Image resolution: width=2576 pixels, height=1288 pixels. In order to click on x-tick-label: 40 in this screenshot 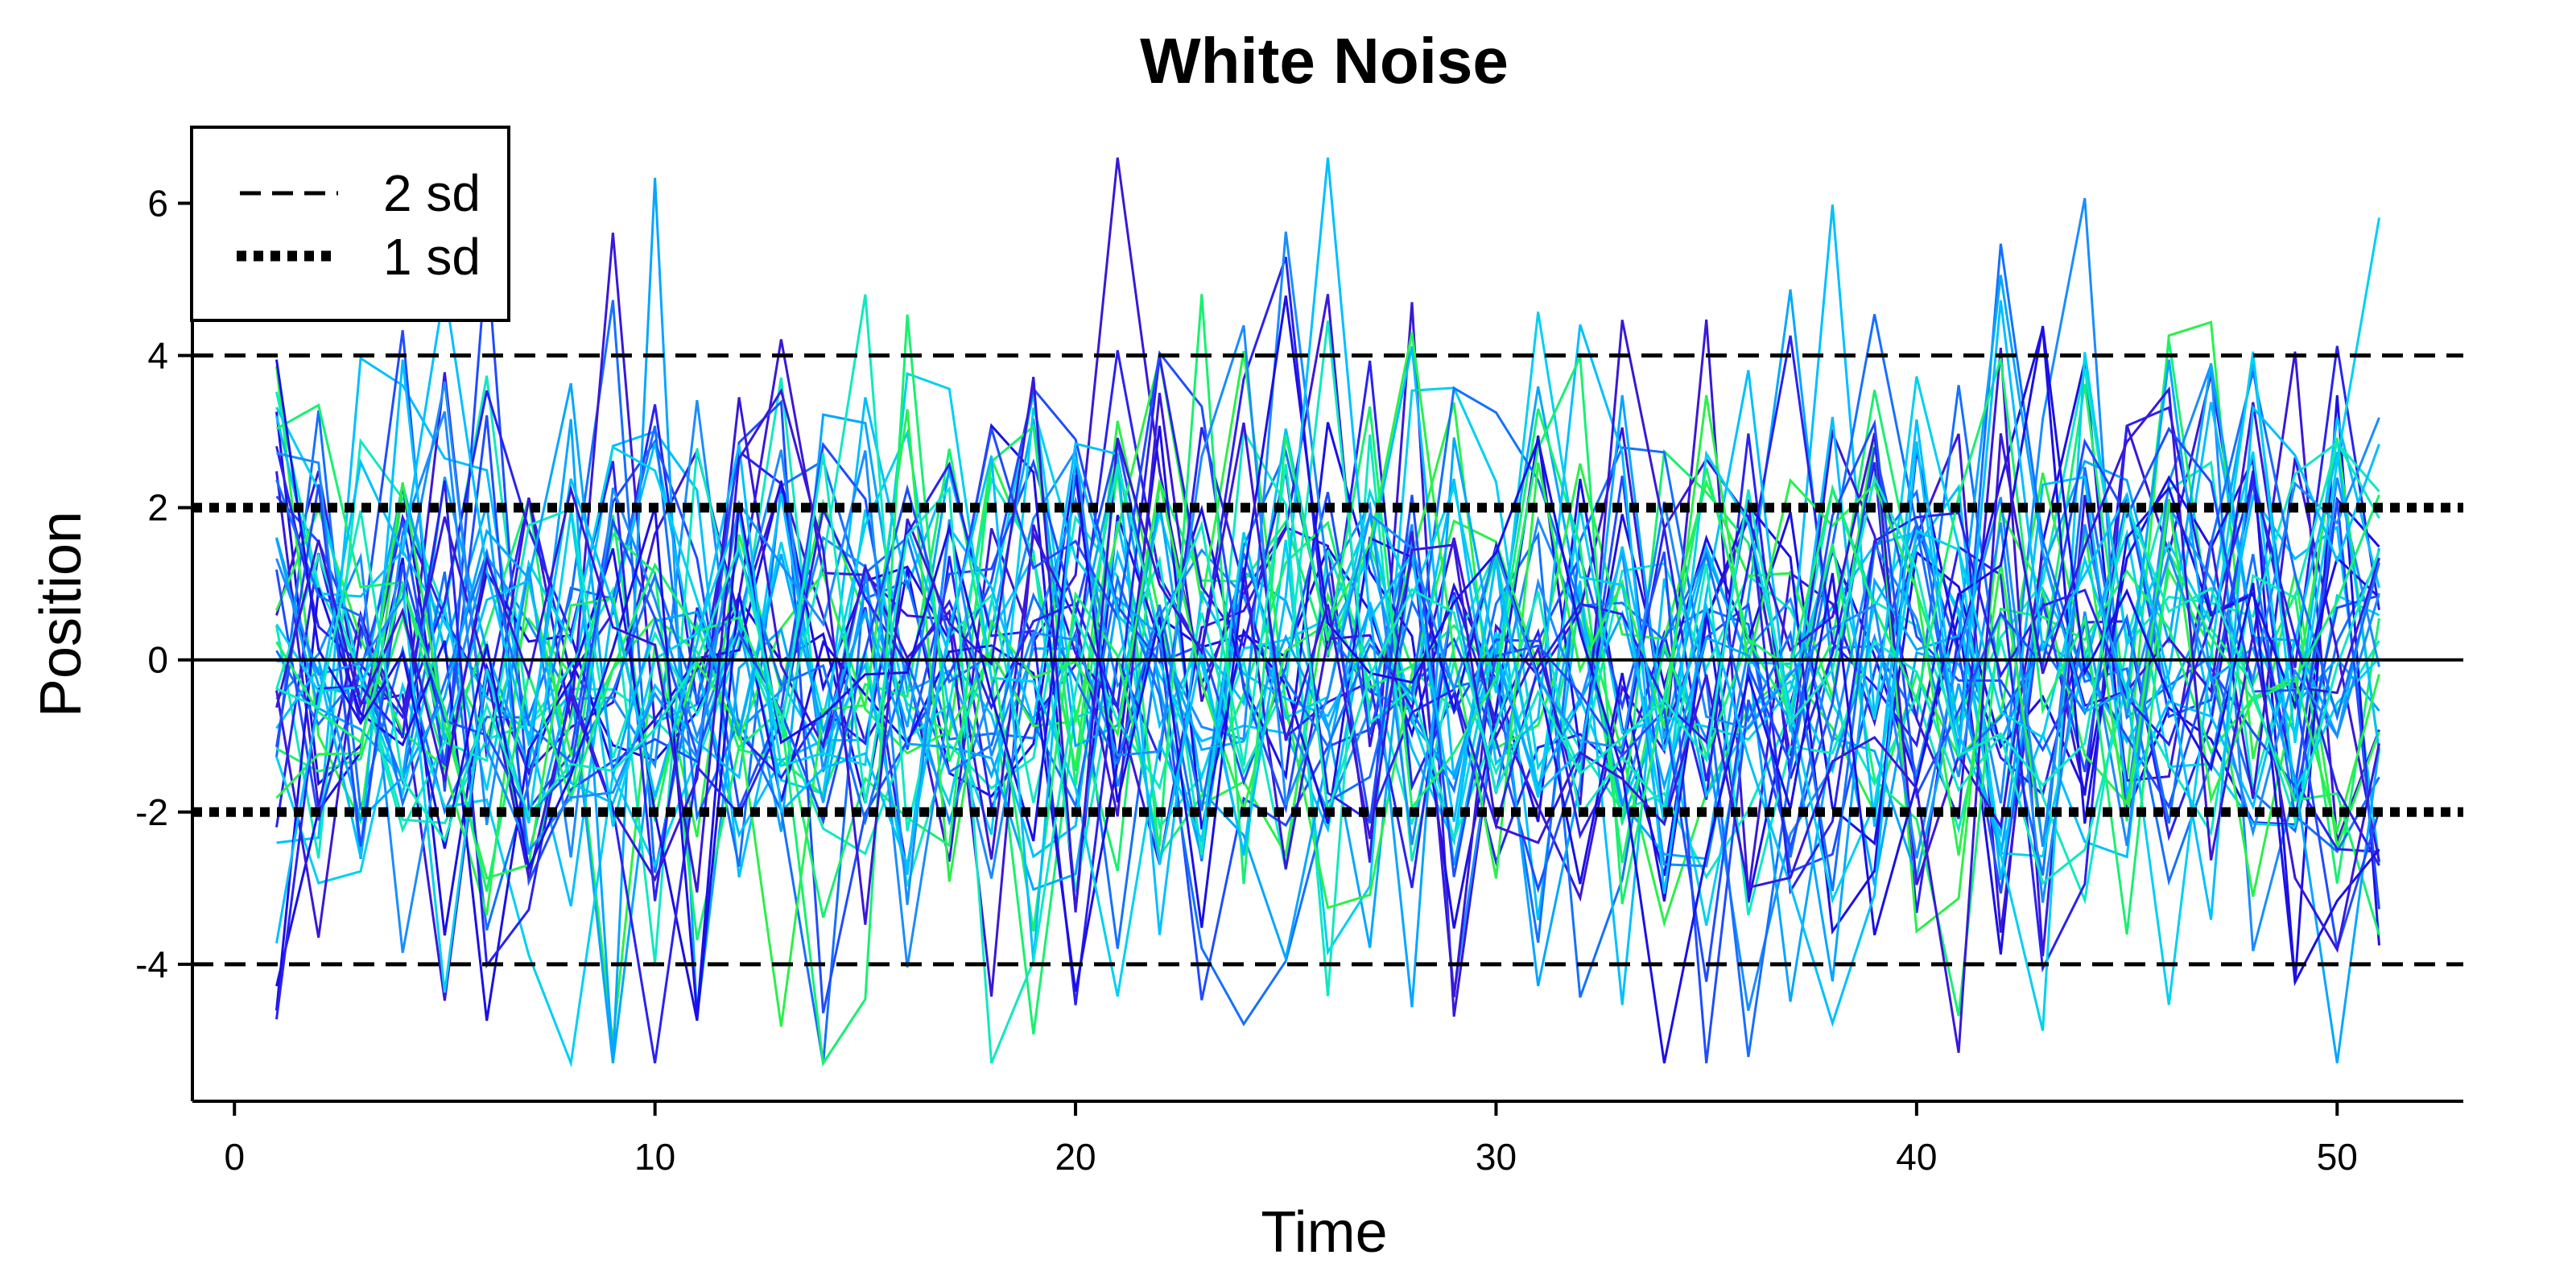, I will do `click(1916, 1157)`.